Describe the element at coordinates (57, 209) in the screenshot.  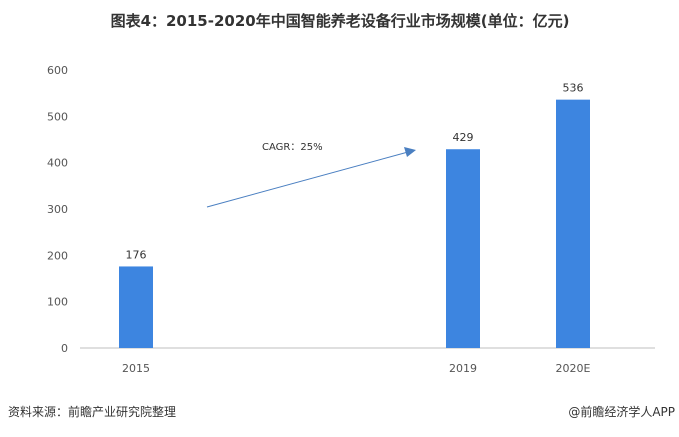
I see `y-tick-label: 300` at that location.